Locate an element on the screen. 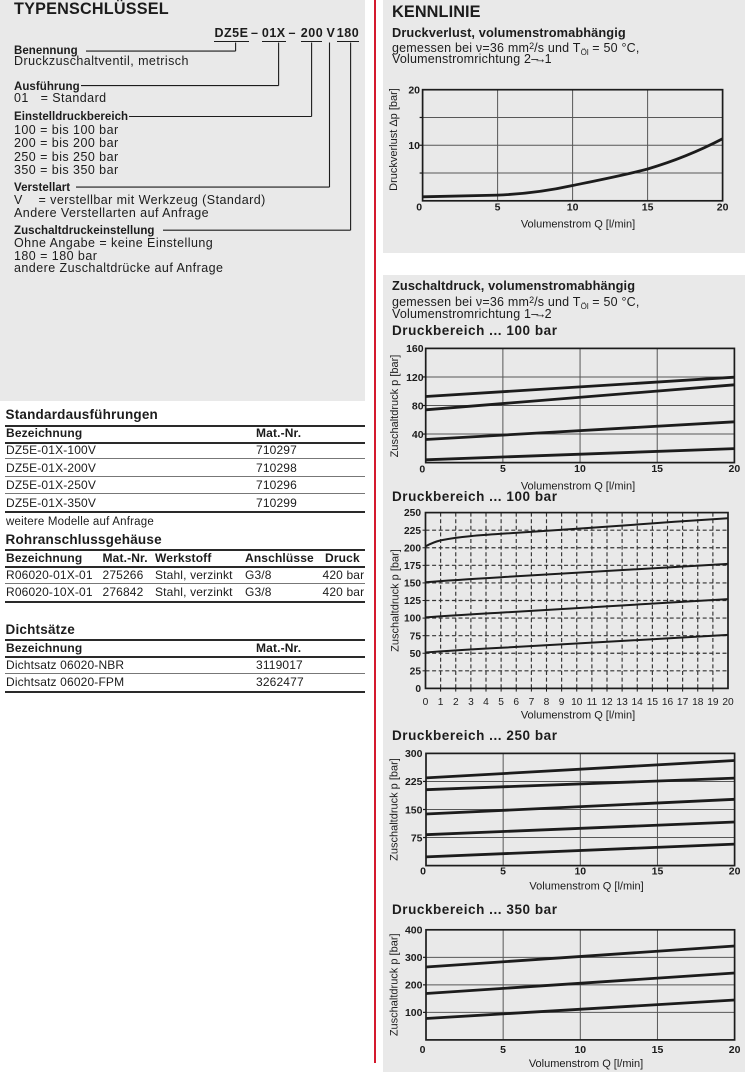 This screenshot has width=750, height=1072. svg-text: 14 is located at coordinates (638, 702).